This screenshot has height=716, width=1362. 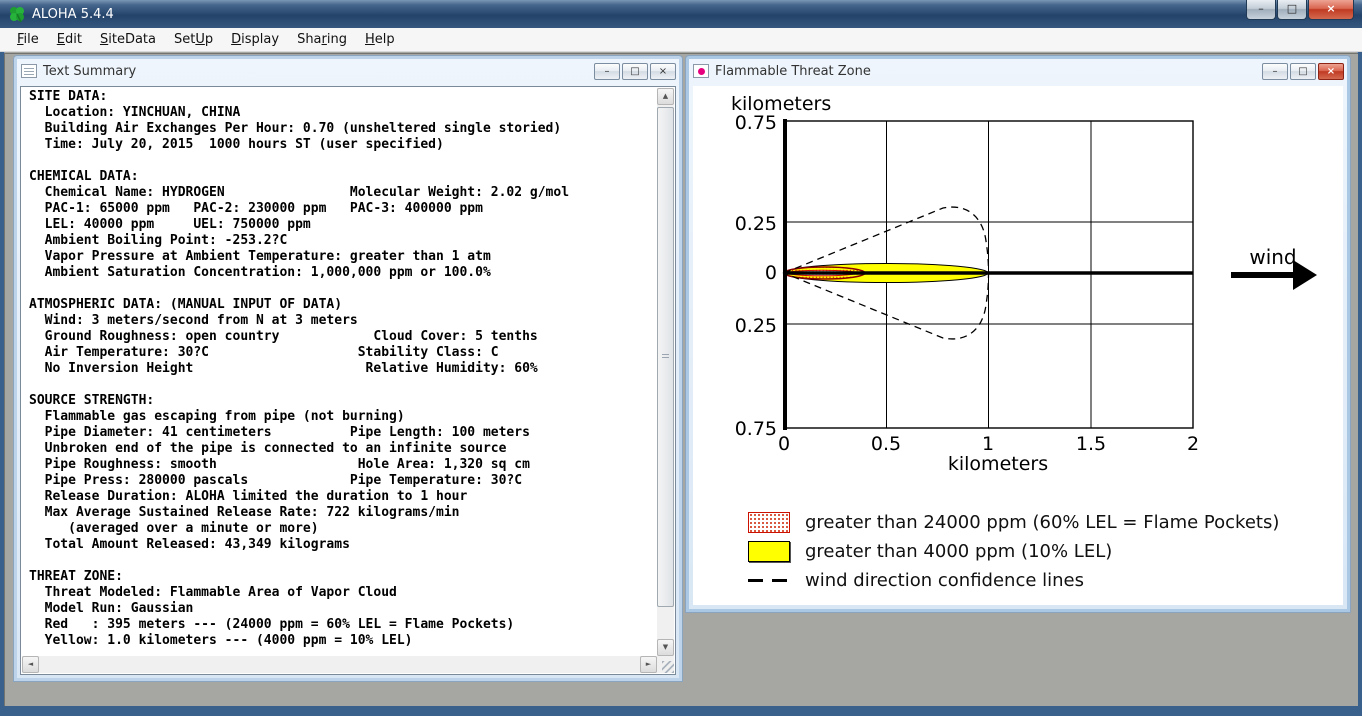 What do you see at coordinates (1193, 444) in the screenshot?
I see `x-tick: 2` at bounding box center [1193, 444].